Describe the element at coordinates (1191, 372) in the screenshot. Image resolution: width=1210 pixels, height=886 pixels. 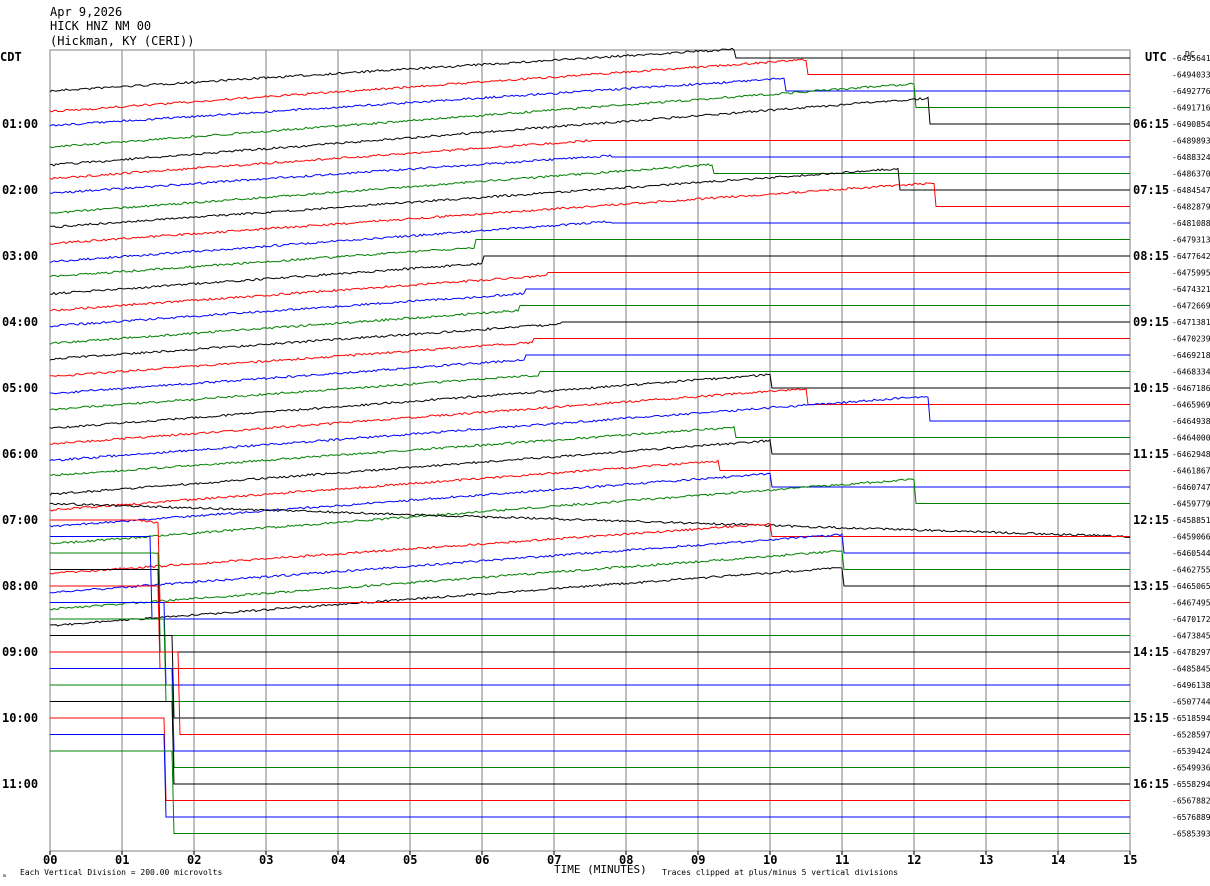
I see `dc-offset-label: -6468334` at that location.